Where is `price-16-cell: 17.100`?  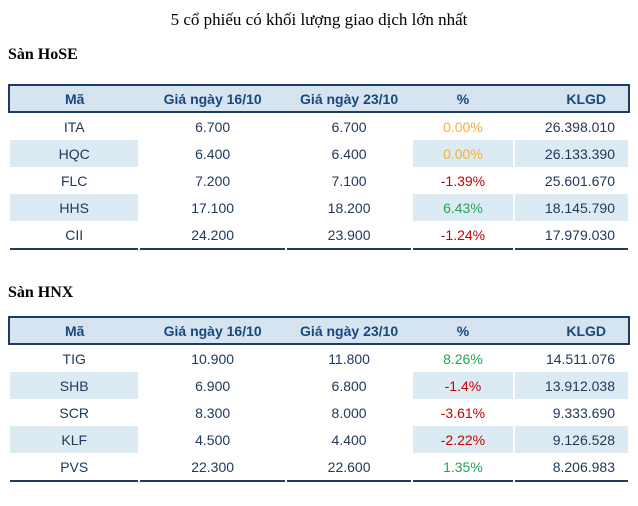 price-16-cell: 17.100 is located at coordinates (212, 207).